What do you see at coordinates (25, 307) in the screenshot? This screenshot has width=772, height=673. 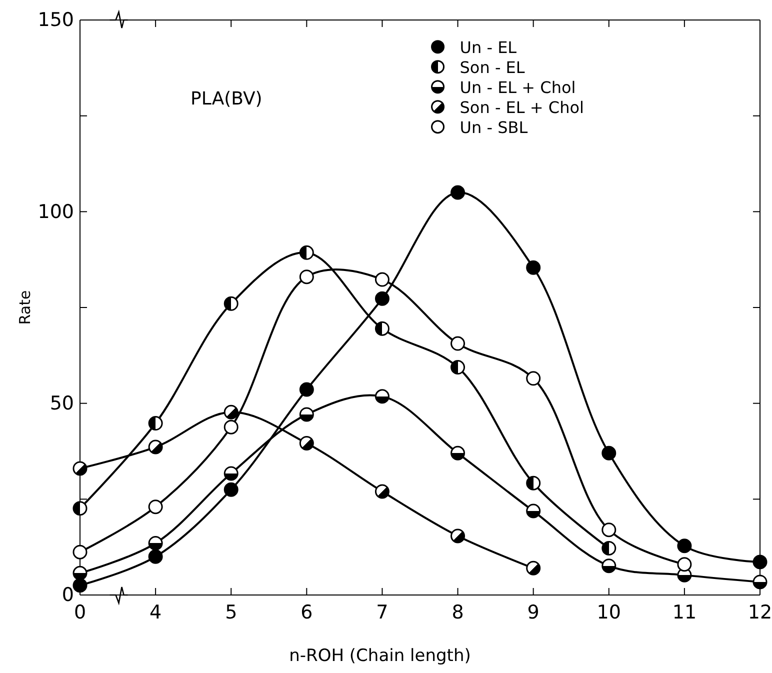 I see `y-axis-title: Rate` at bounding box center [25, 307].